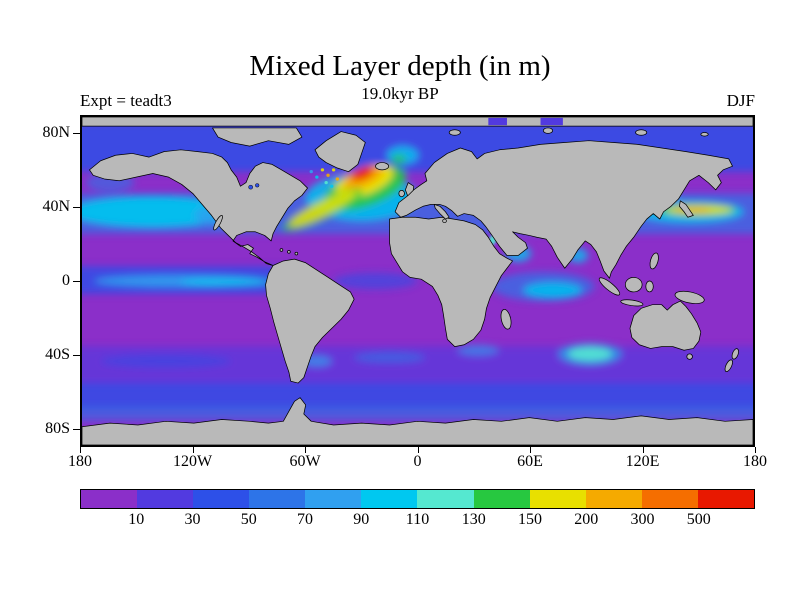  Describe the element at coordinates (441, 212) in the screenshot. I see `italy` at that location.